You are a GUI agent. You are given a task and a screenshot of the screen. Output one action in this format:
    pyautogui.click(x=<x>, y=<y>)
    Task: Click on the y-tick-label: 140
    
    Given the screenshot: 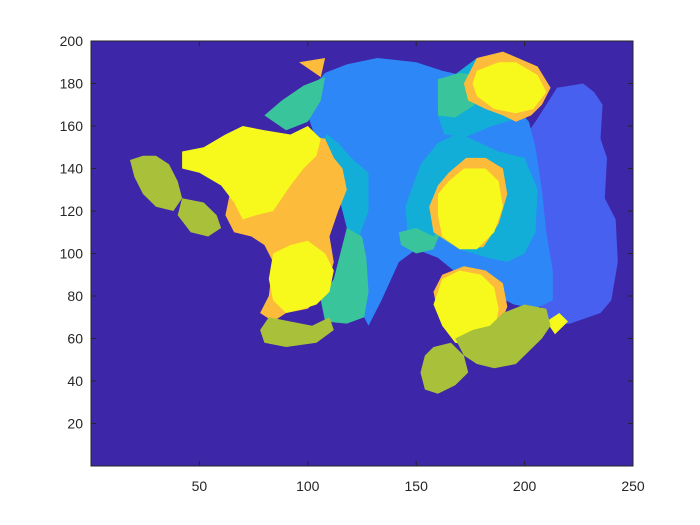 What is the action you would take?
    pyautogui.click(x=72, y=169)
    